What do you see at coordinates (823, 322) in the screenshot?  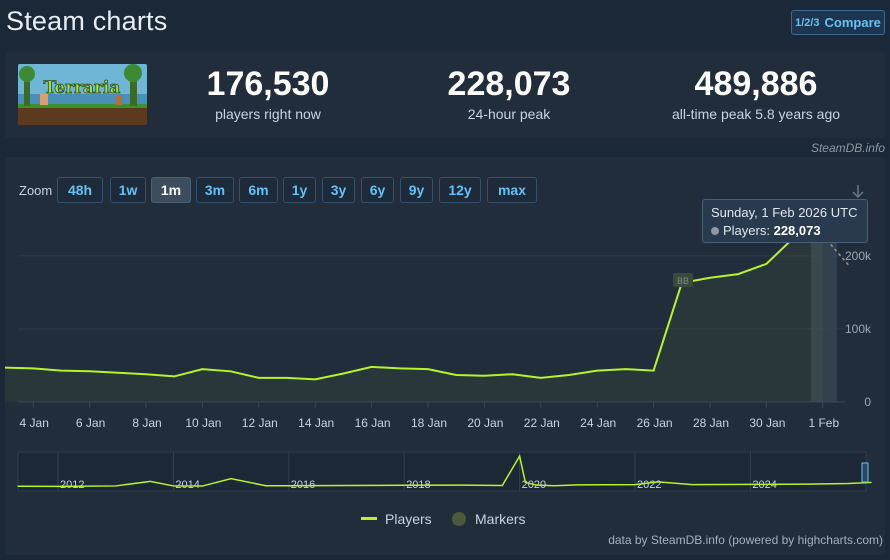 I see `hover-band` at bounding box center [823, 322].